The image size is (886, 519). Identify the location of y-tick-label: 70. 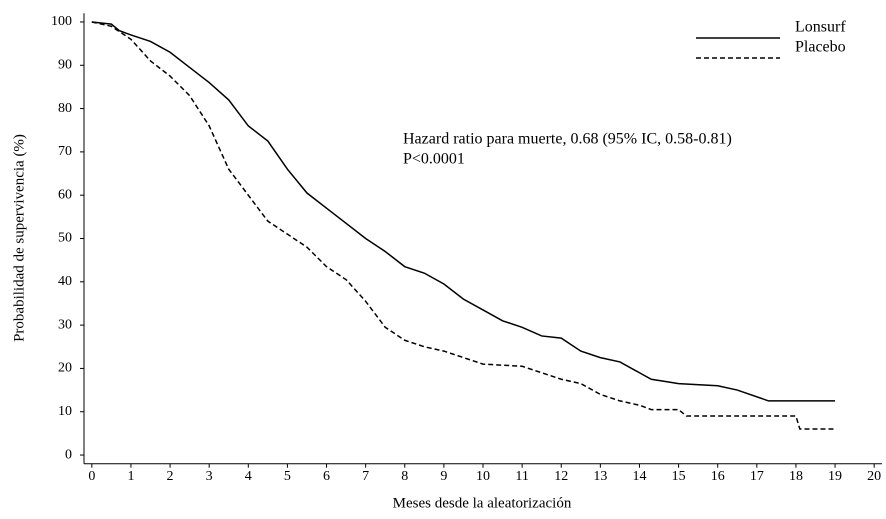
(65, 151).